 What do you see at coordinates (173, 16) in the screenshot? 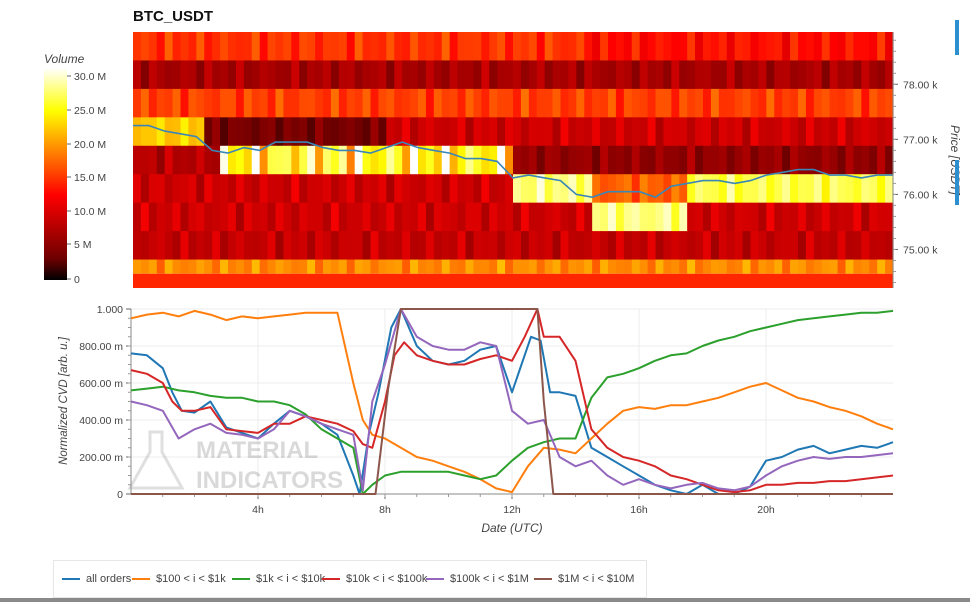
I see `chart-title: BTC_USDT` at bounding box center [173, 16].